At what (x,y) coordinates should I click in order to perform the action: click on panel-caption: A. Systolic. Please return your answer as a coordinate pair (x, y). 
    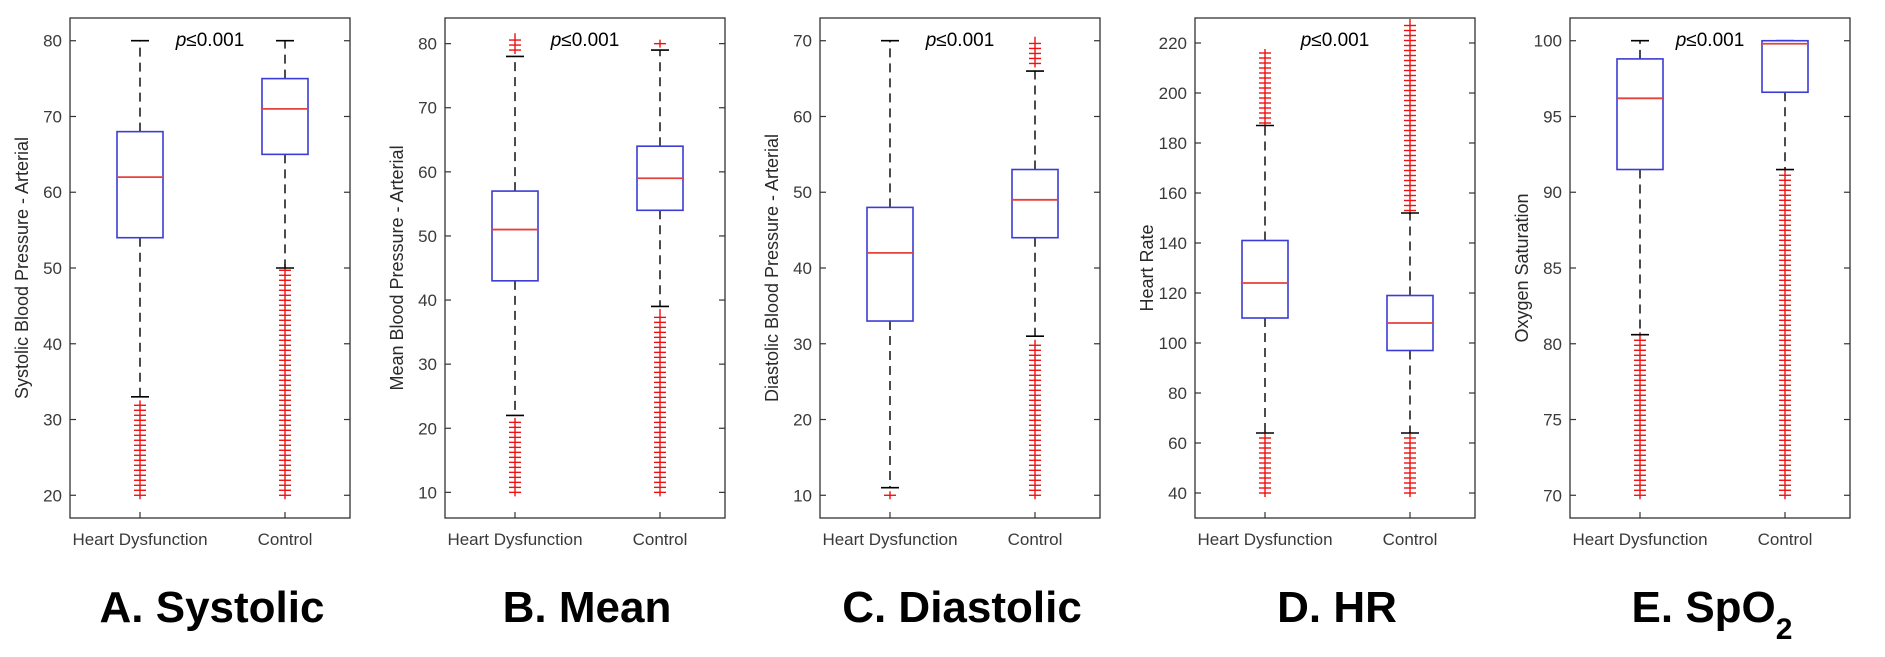
    Looking at the image, I should click on (212, 607).